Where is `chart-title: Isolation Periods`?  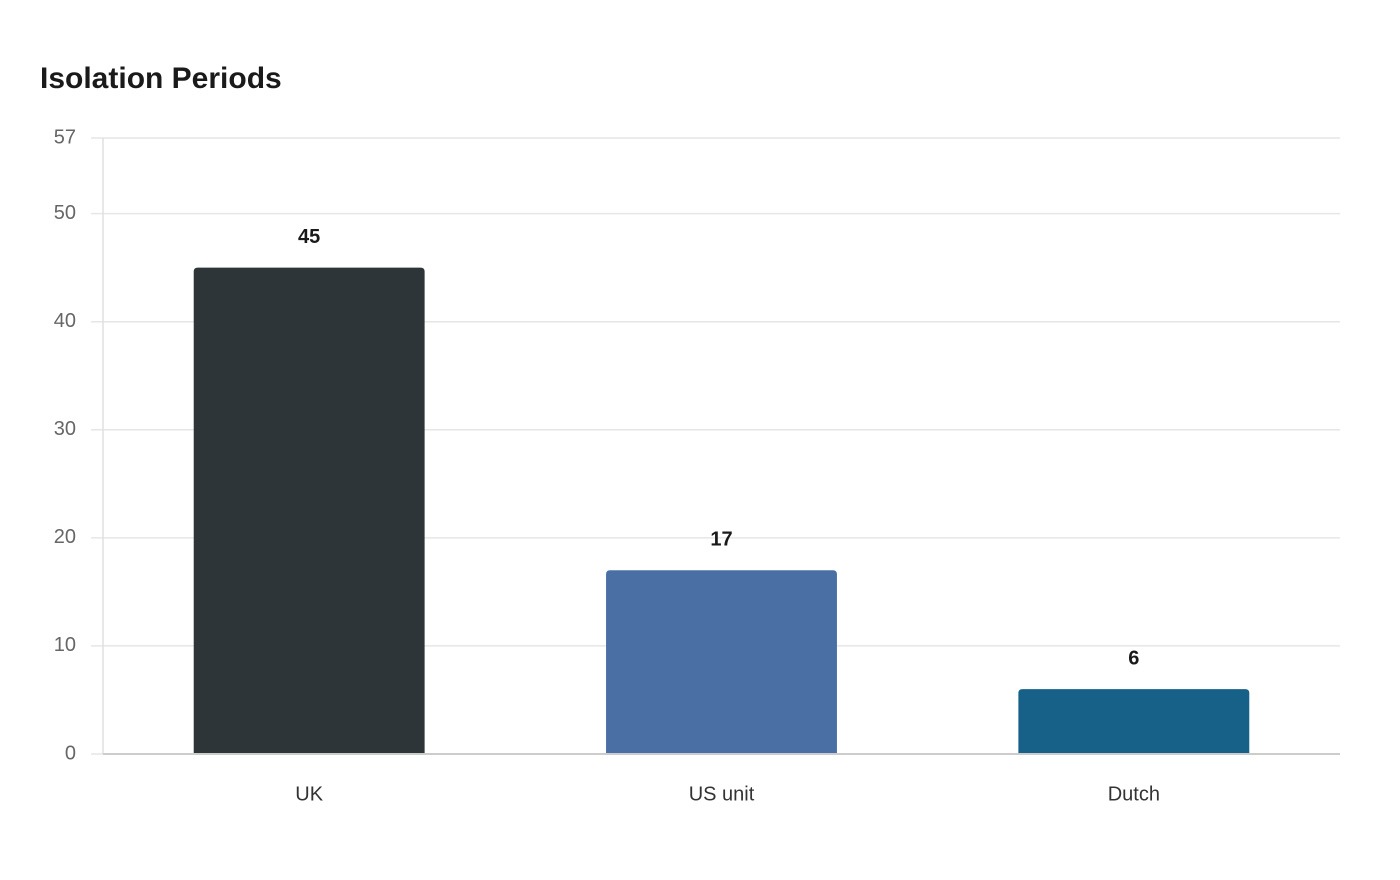 chart-title: Isolation Periods is located at coordinates (161, 78).